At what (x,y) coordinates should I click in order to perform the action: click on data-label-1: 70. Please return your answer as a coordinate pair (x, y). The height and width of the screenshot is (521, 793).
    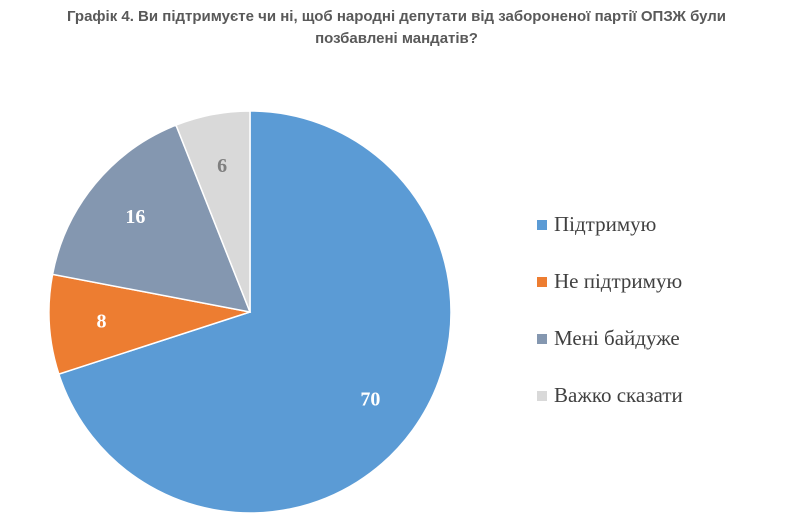
    Looking at the image, I should click on (370, 399).